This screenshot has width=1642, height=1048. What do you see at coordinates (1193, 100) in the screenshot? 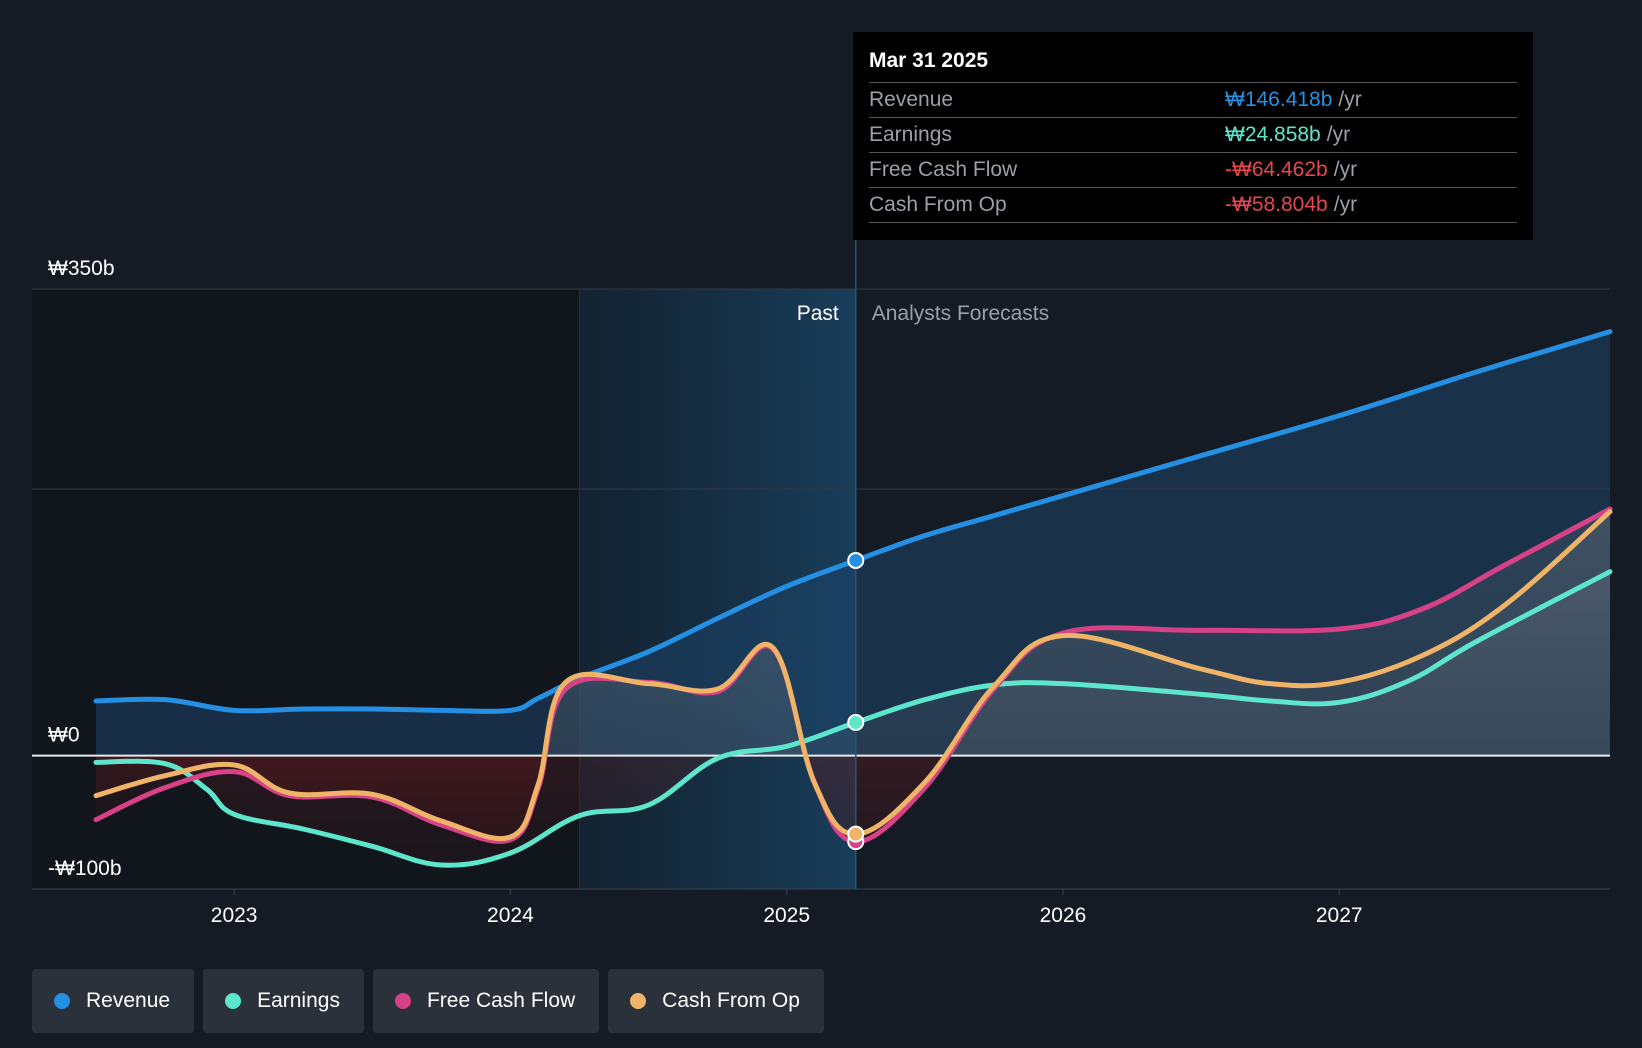
I see `tooltip-row-revenue: Revenue ₩146.418b /yr` at bounding box center [1193, 100].